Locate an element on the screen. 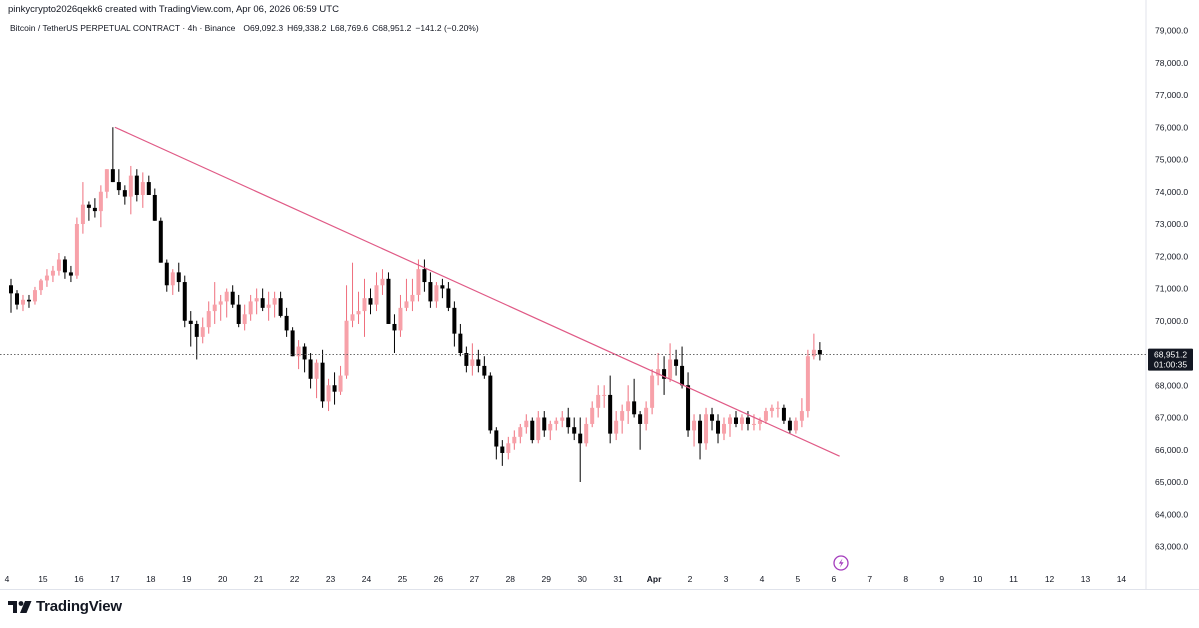 The image size is (1199, 628). price-tick-label: 77,000.0 is located at coordinates (1171, 95).